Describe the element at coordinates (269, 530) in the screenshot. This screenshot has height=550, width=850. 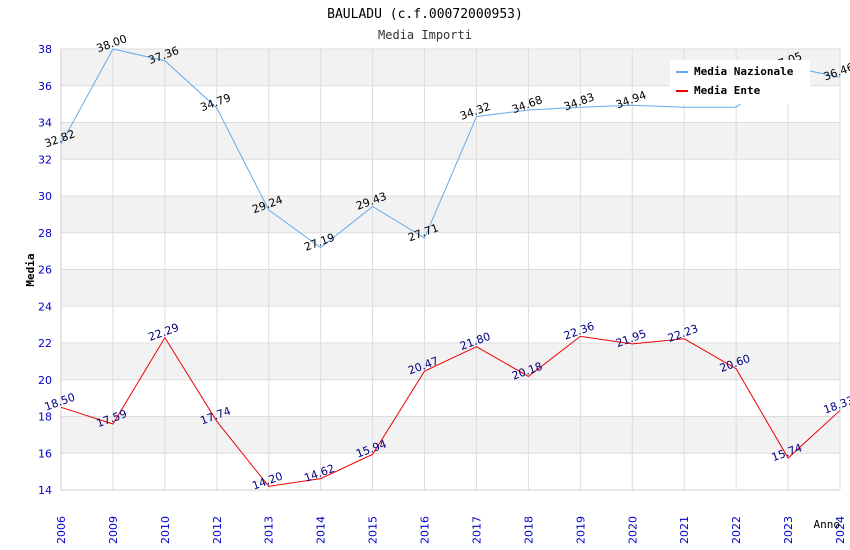
I see `x-tick-label: 2013` at that location.